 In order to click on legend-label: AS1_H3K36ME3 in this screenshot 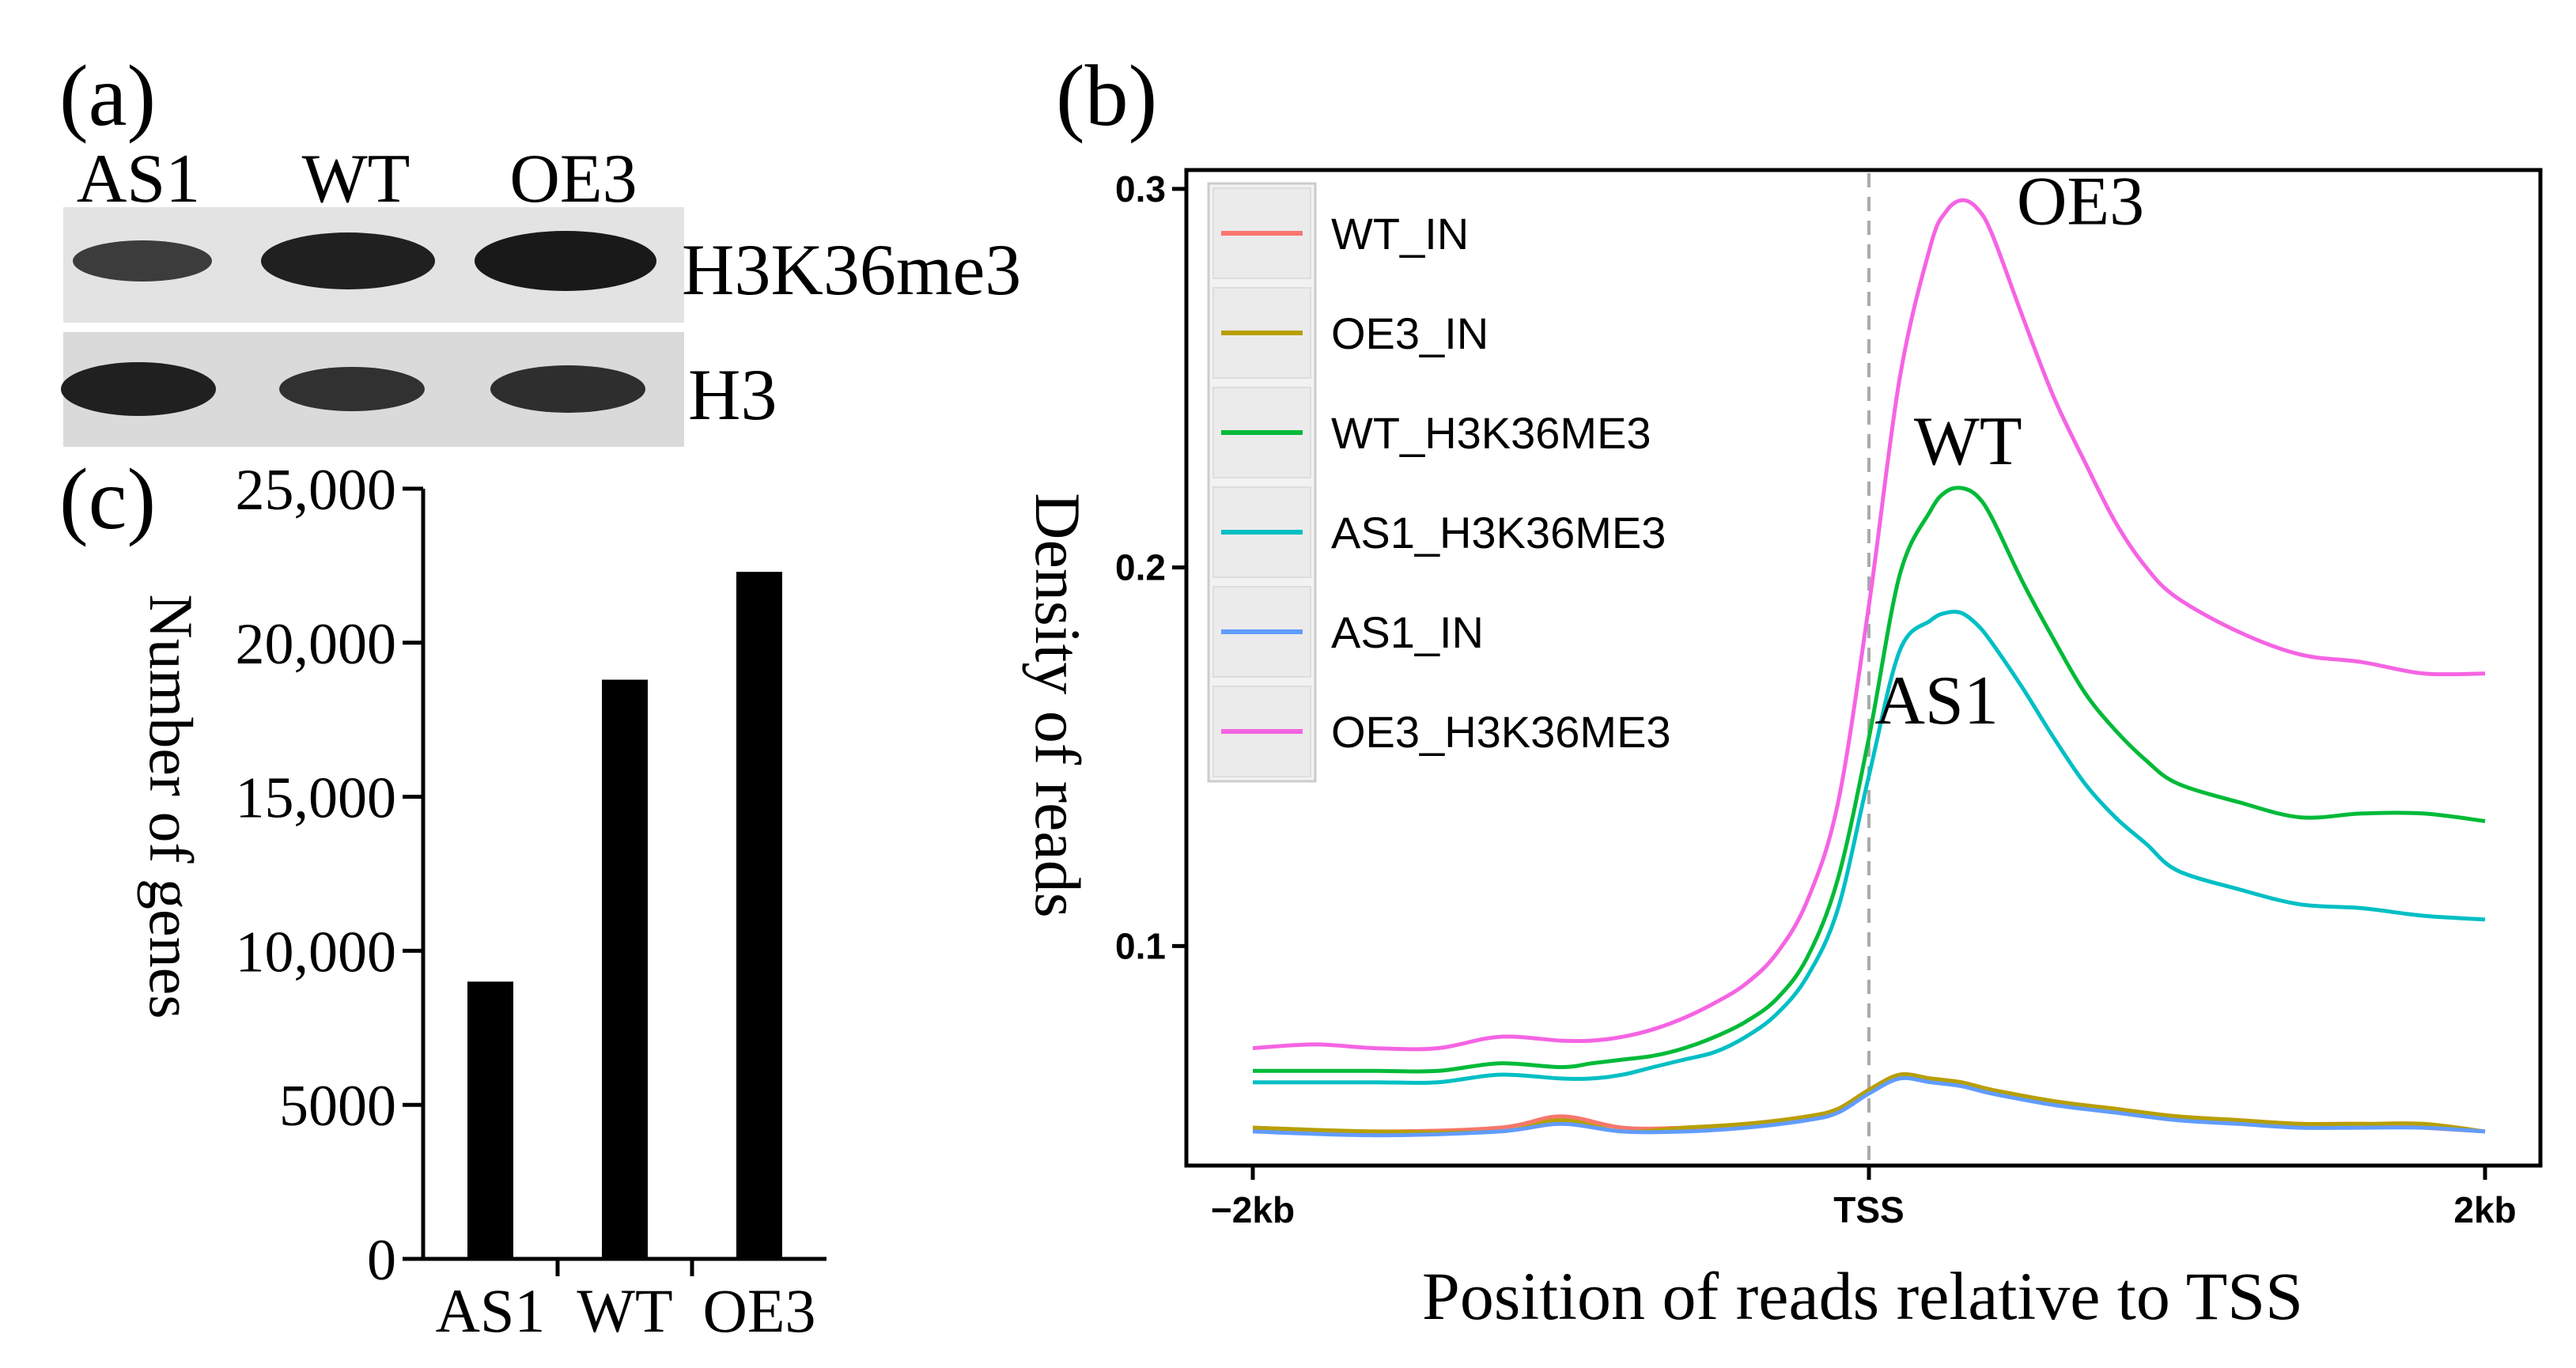, I will do `click(1499, 532)`.